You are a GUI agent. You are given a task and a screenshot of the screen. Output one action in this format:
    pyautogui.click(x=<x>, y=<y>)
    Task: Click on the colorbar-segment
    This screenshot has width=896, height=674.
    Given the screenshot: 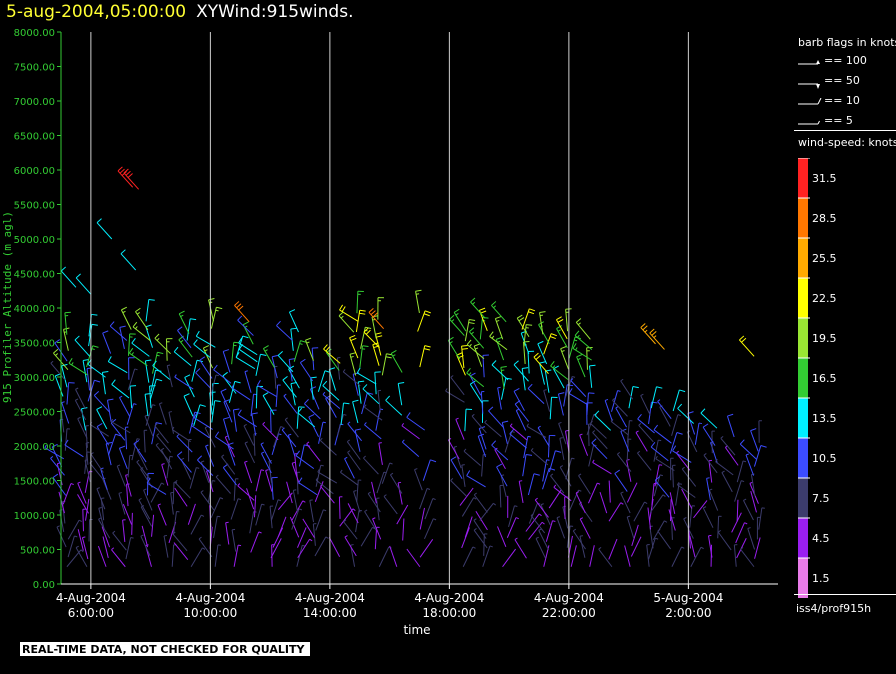 What is the action you would take?
    pyautogui.click(x=803, y=298)
    